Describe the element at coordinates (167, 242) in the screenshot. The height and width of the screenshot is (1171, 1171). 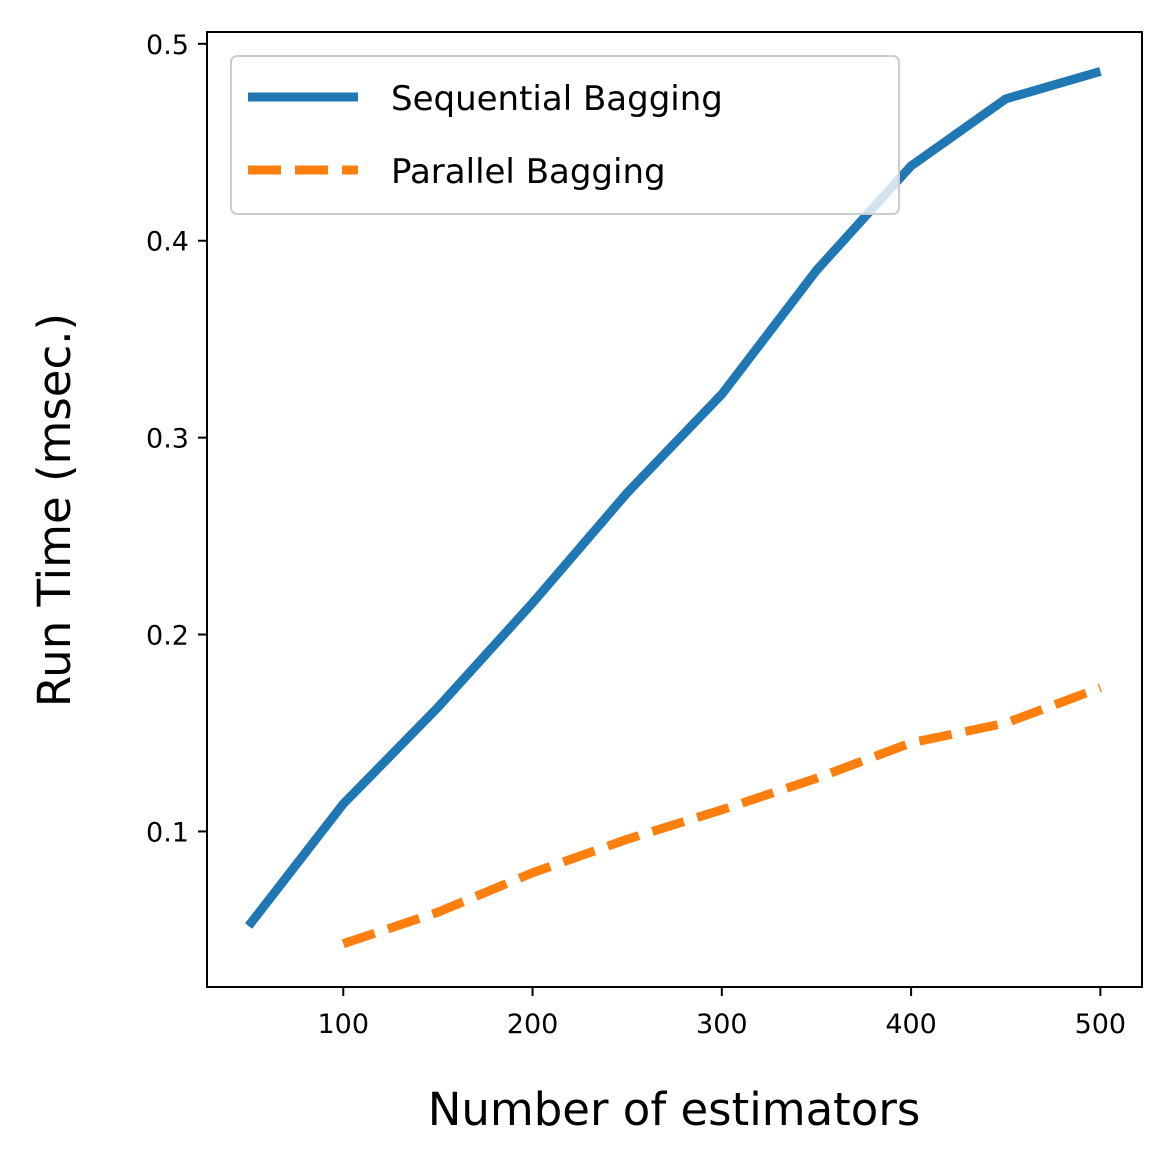
I see `y-tick-label: 0.4` at that location.